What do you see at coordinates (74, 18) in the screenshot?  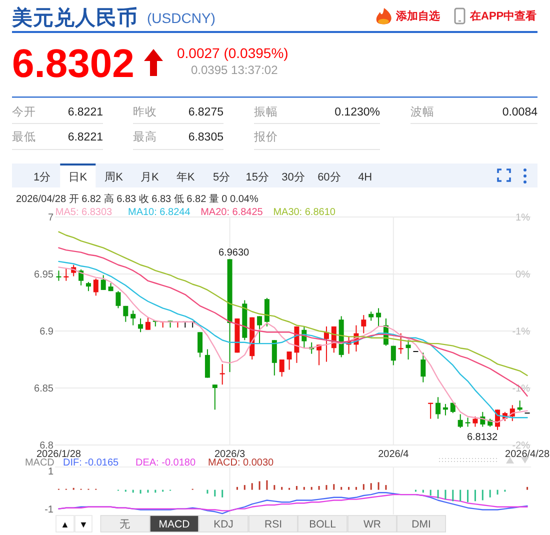 I see `text: 美元兑人民币` at bounding box center [74, 18].